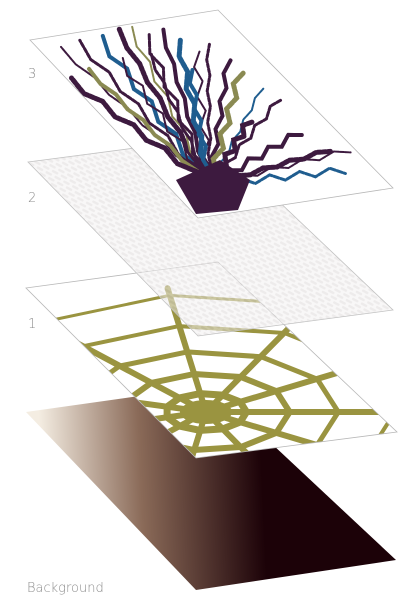 This screenshot has width=408, height=596. What do you see at coordinates (65, 588) in the screenshot?
I see `background-label: Background` at bounding box center [65, 588].